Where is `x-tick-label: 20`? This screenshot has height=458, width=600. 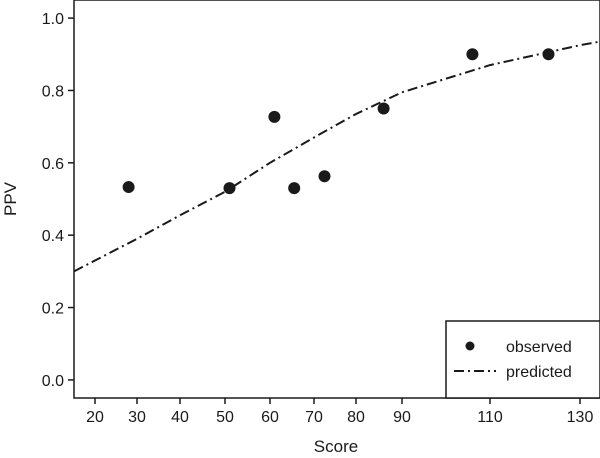
x-tick-label: 20 is located at coordinates (95, 417).